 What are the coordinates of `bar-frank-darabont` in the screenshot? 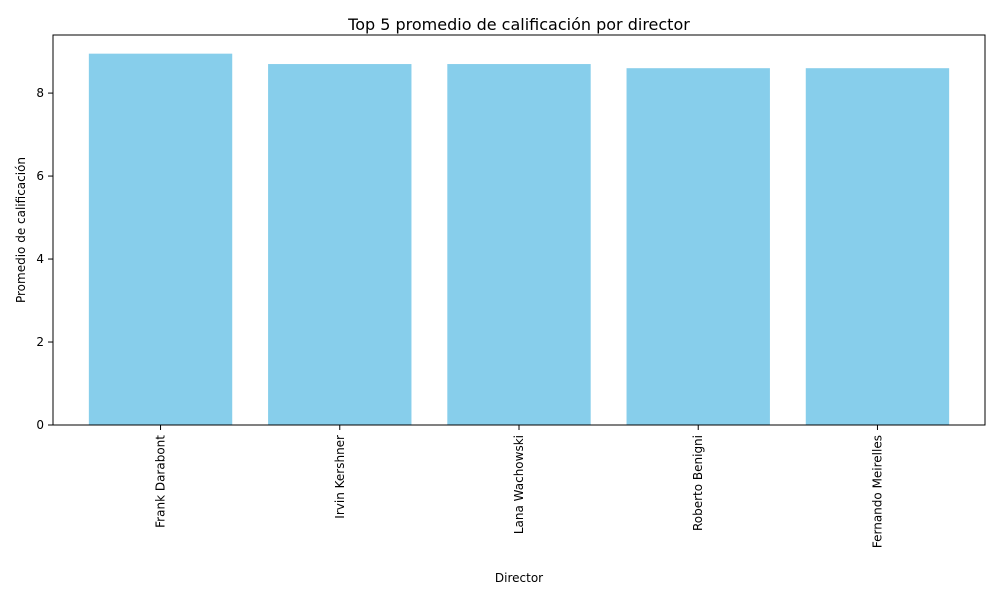 It's located at (160, 239).